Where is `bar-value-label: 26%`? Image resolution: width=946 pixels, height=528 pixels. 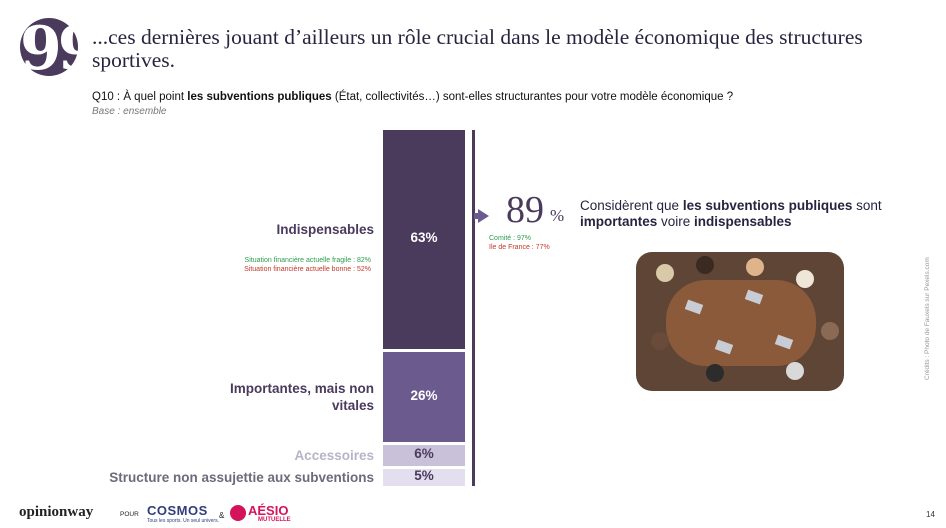 bar-value-label: 26% is located at coordinates (424, 395).